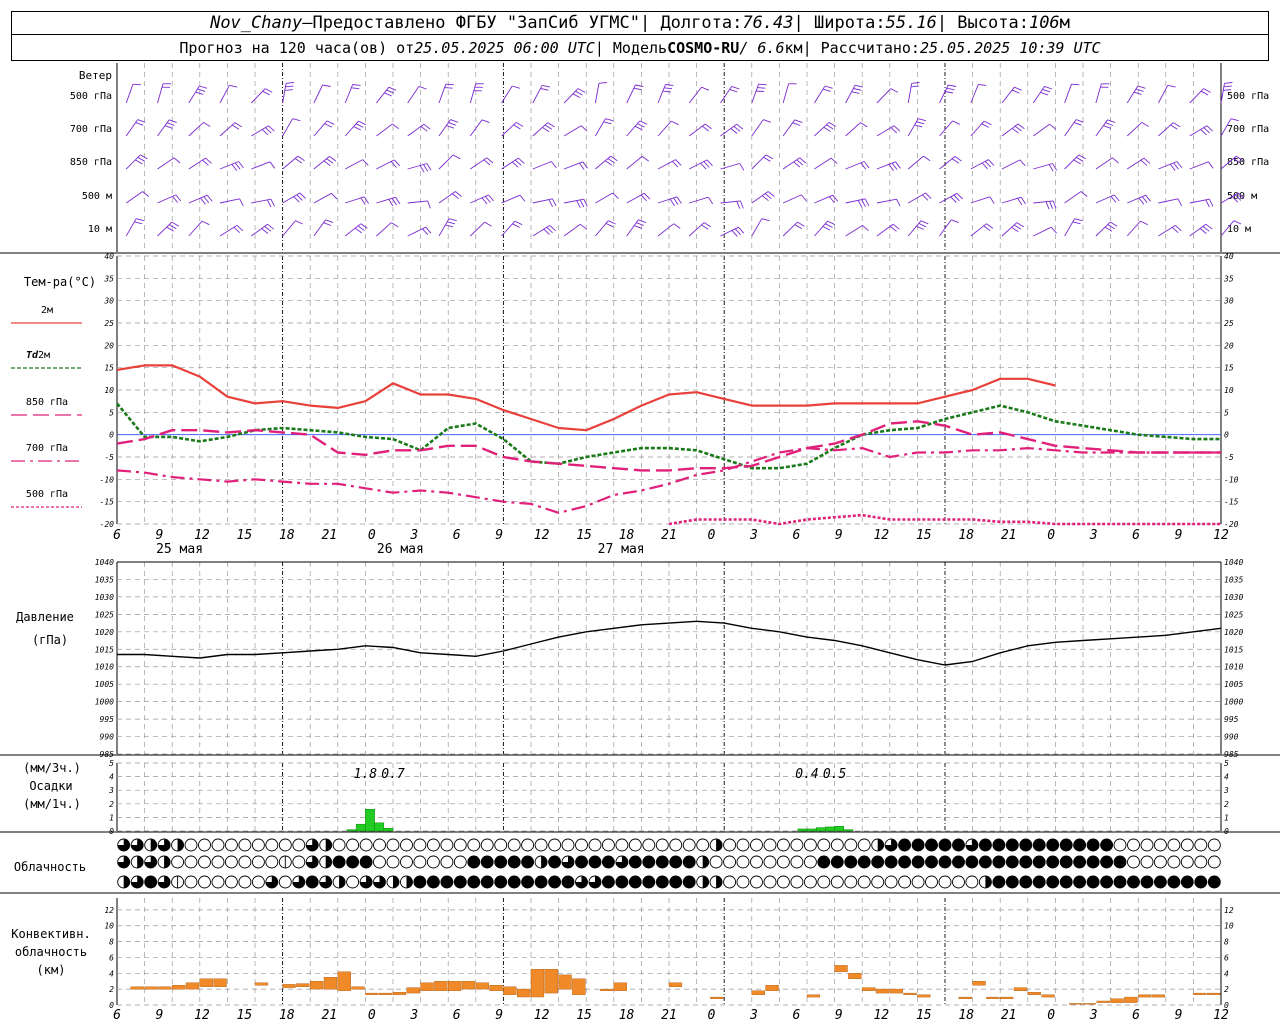 The height and width of the screenshot is (1024, 1280). I want to click on press-ytick-left: 1040, so click(104, 562).